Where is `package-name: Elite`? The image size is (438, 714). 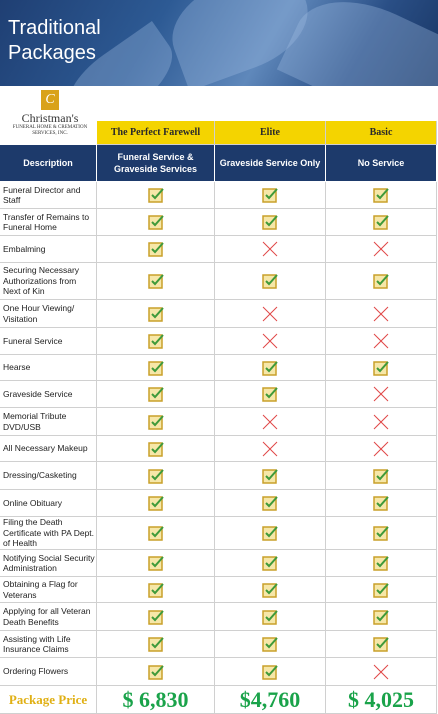
package-name: Elite is located at coordinates (270, 133).